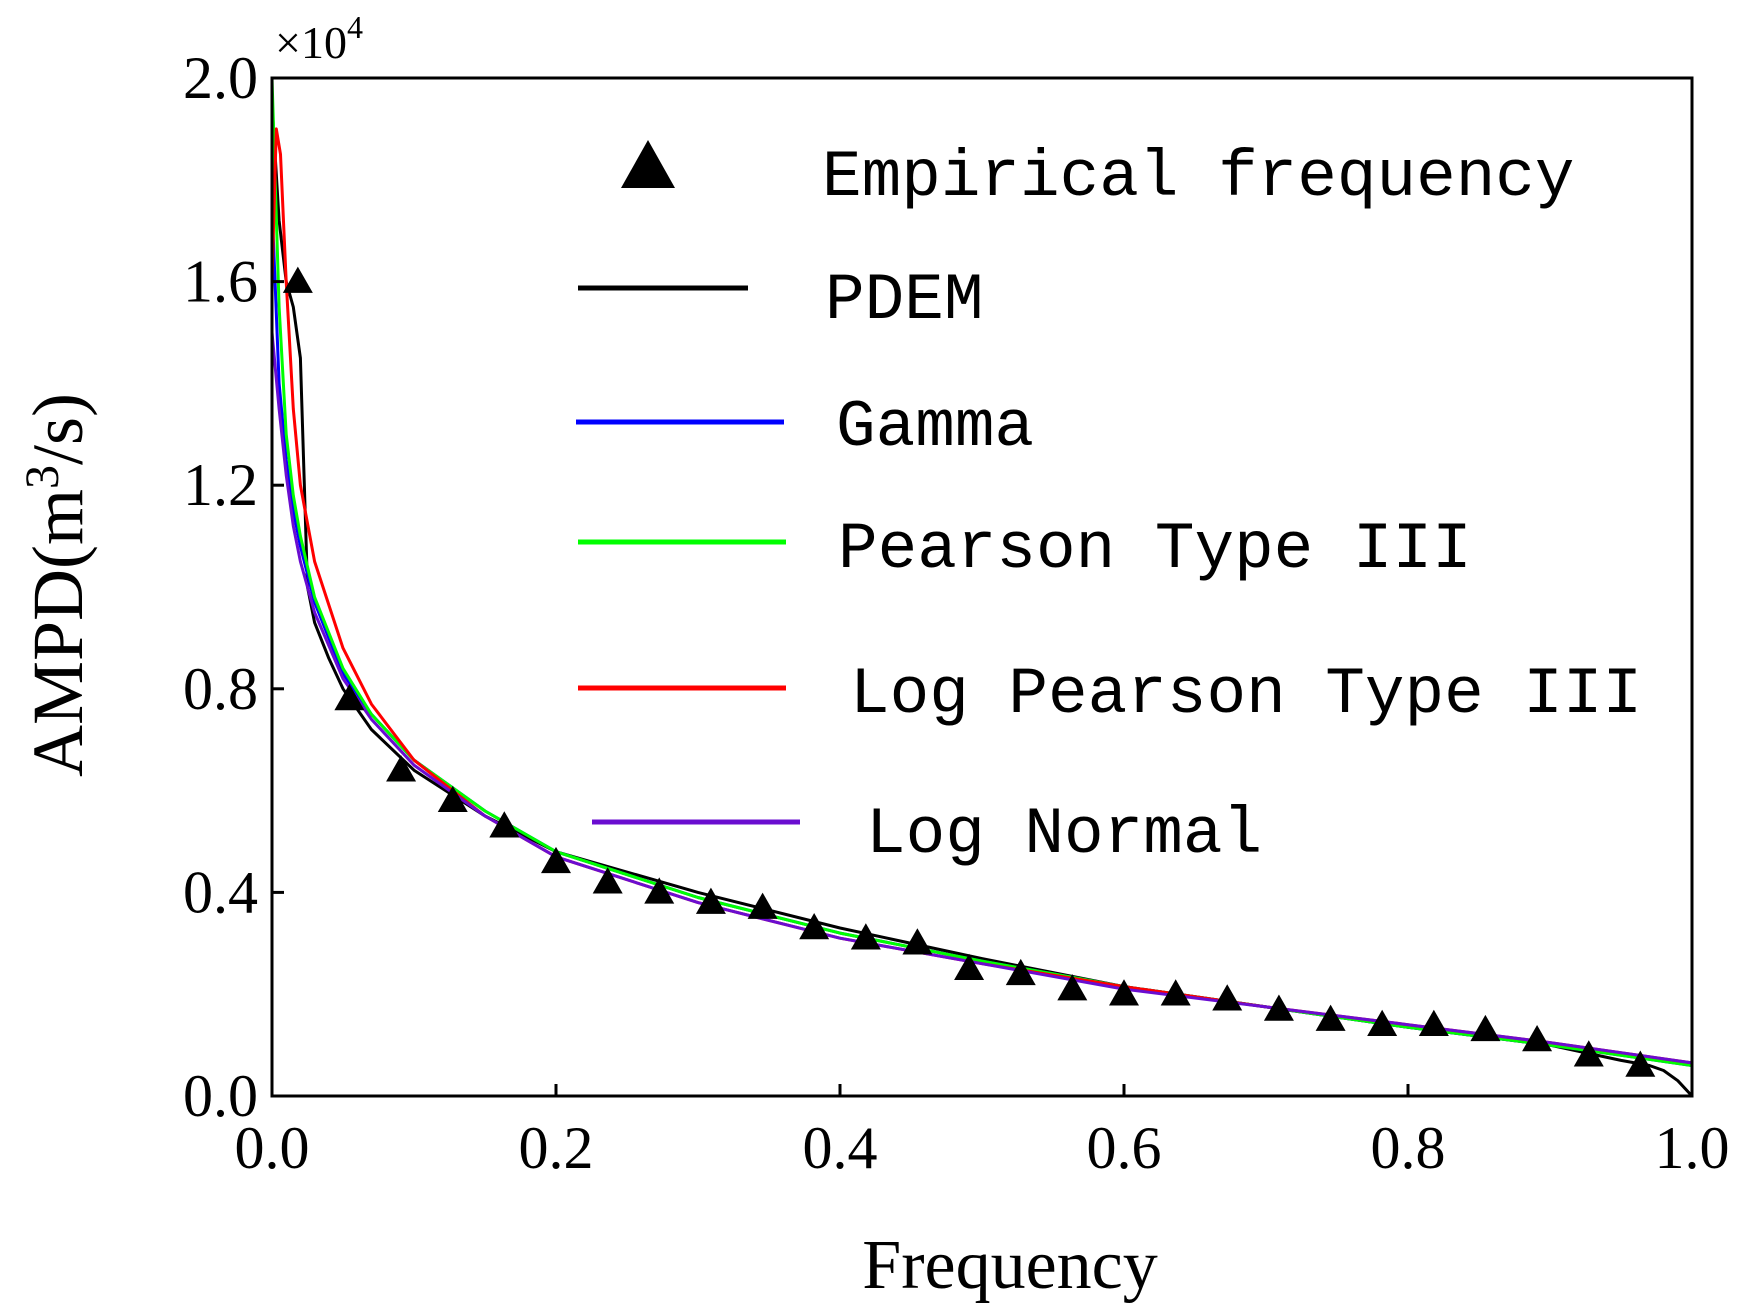 The height and width of the screenshot is (1304, 1741). What do you see at coordinates (220, 282) in the screenshot?
I see `y-tick-label: 1.6` at bounding box center [220, 282].